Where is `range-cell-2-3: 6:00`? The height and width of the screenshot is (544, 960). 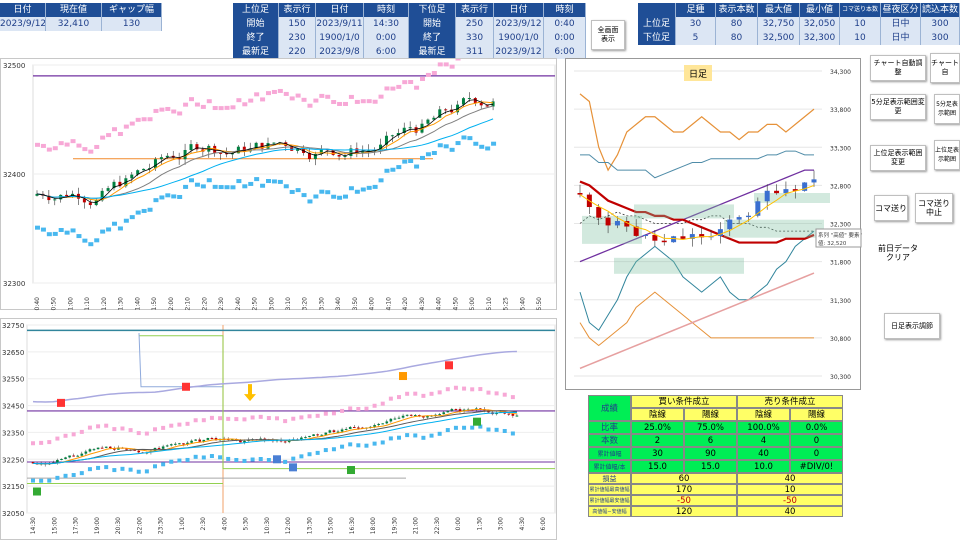 range-cell-2-3: 6:00 is located at coordinates (386, 52).